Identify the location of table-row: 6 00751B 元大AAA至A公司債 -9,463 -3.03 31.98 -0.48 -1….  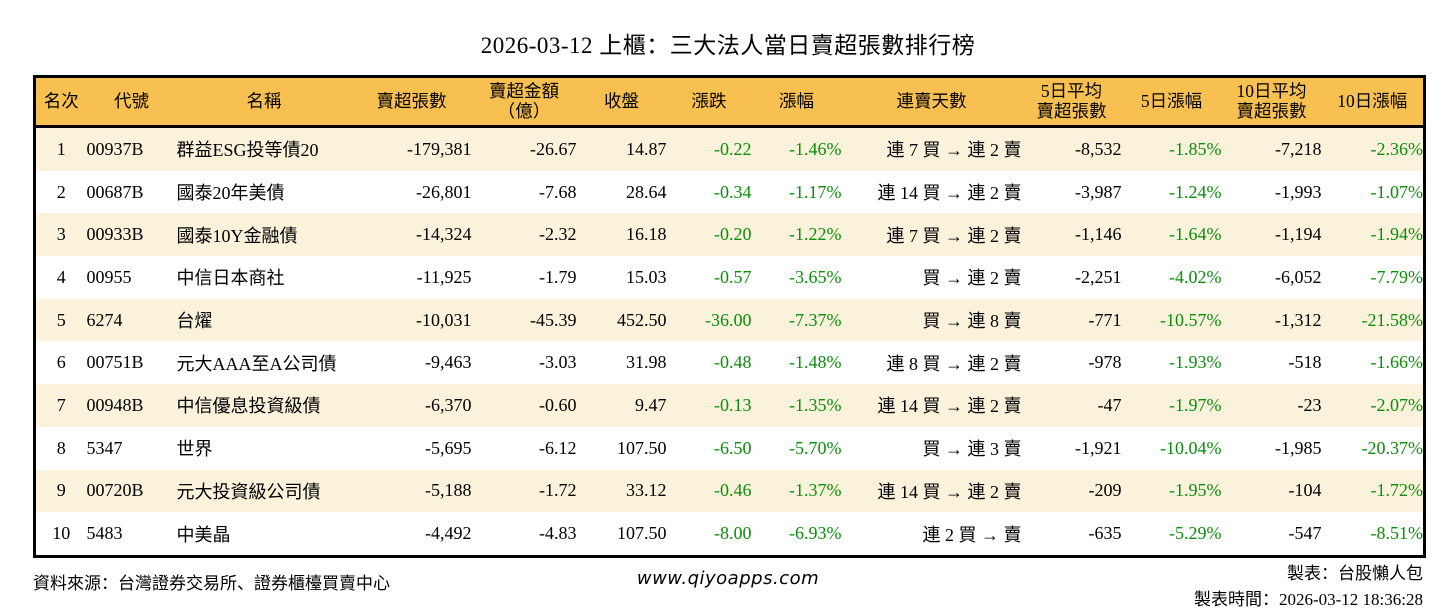
(729, 363).